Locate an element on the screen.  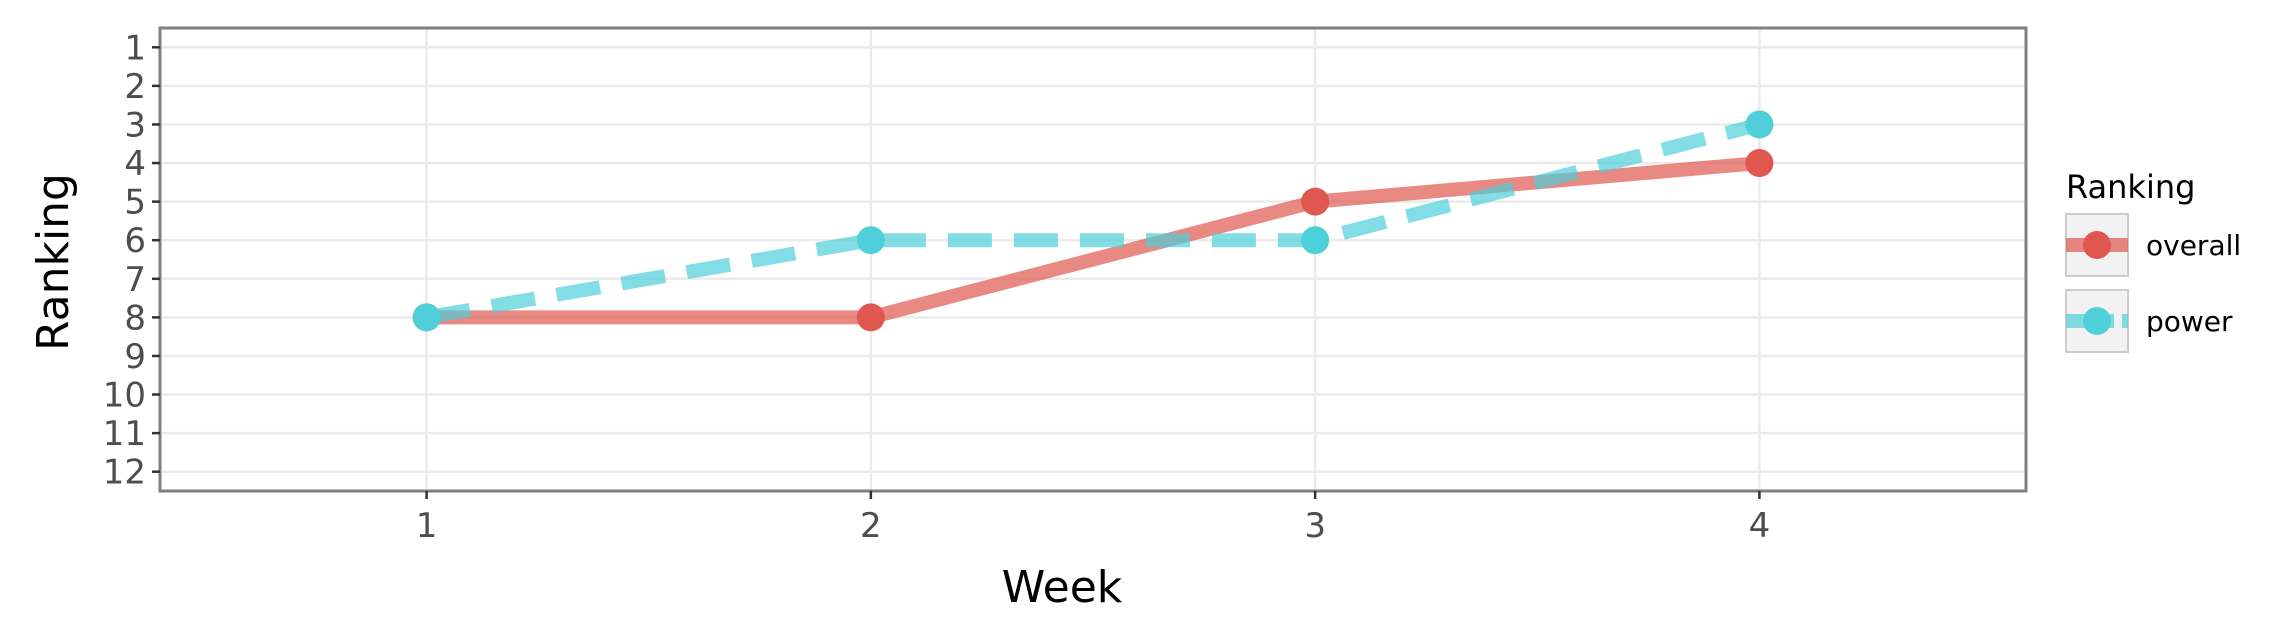
y-axis-title: Ranking is located at coordinates (53, 262).